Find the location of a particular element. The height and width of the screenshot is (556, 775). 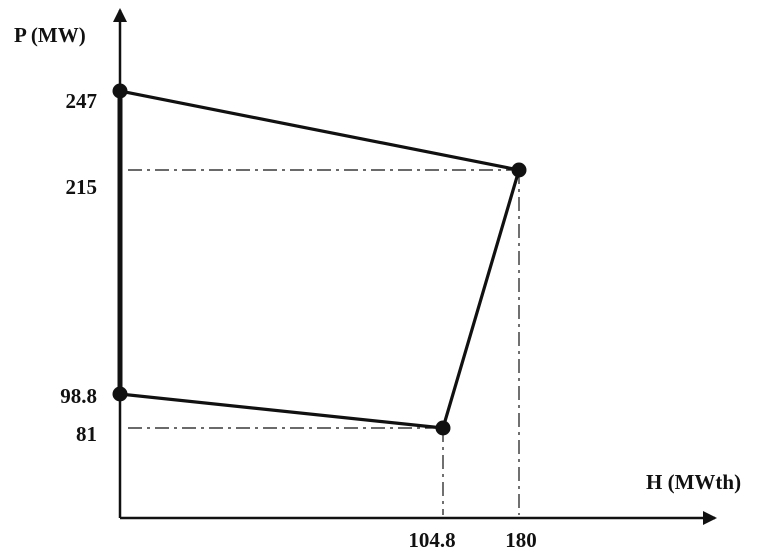

y-axis-label: P (MW) is located at coordinates (50, 35).